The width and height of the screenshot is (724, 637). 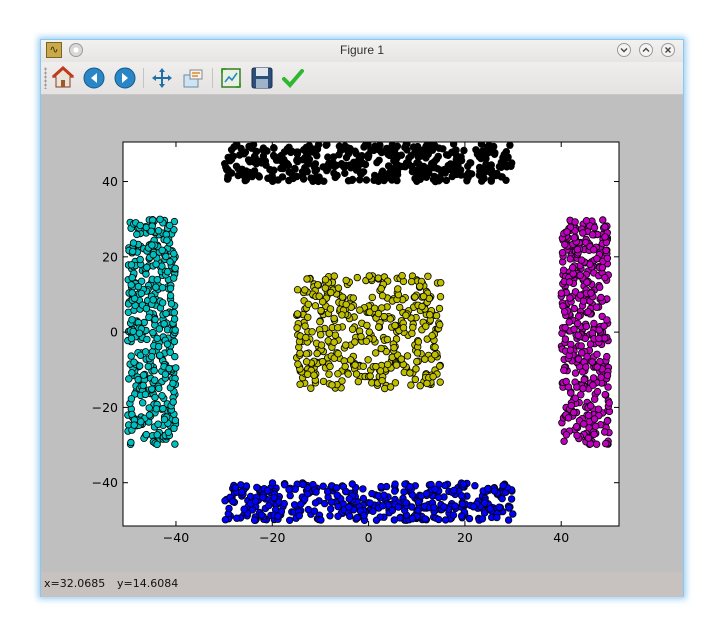 I want to click on zoom-button, so click(x=193, y=78).